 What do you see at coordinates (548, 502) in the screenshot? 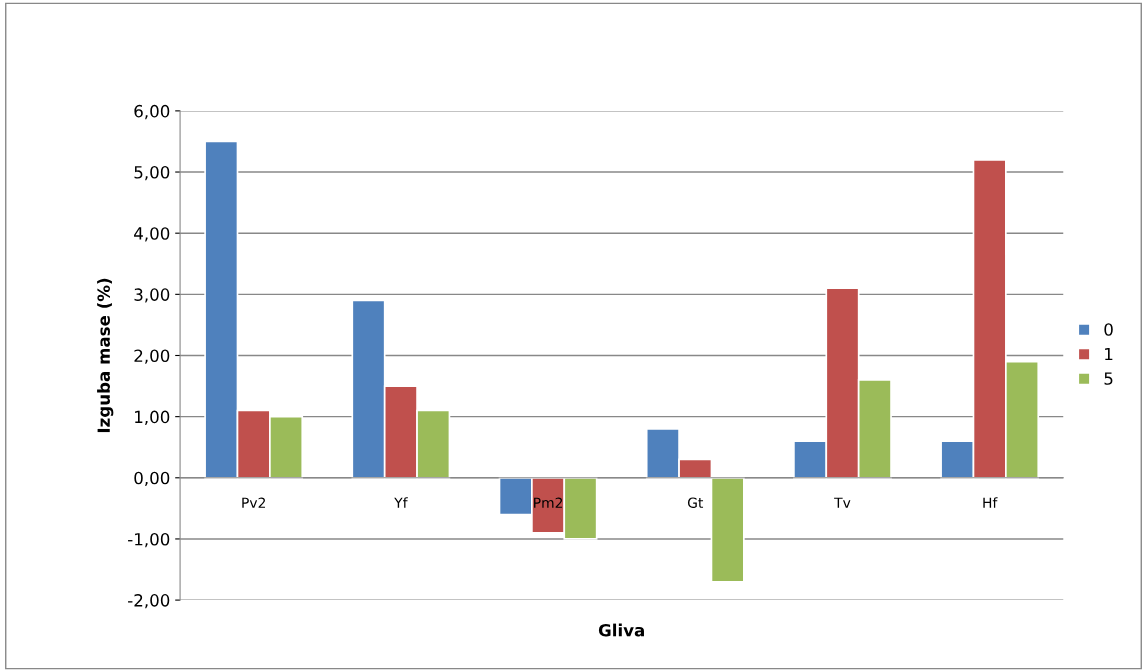
I see `x-tick-label: Pm2` at bounding box center [548, 502].